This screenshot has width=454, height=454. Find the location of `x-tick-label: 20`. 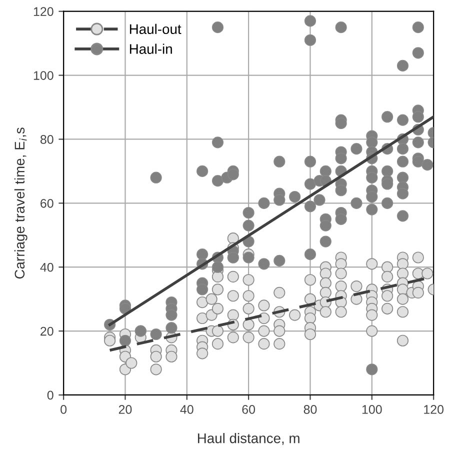

x-tick-label: 20 is located at coordinates (125, 409).